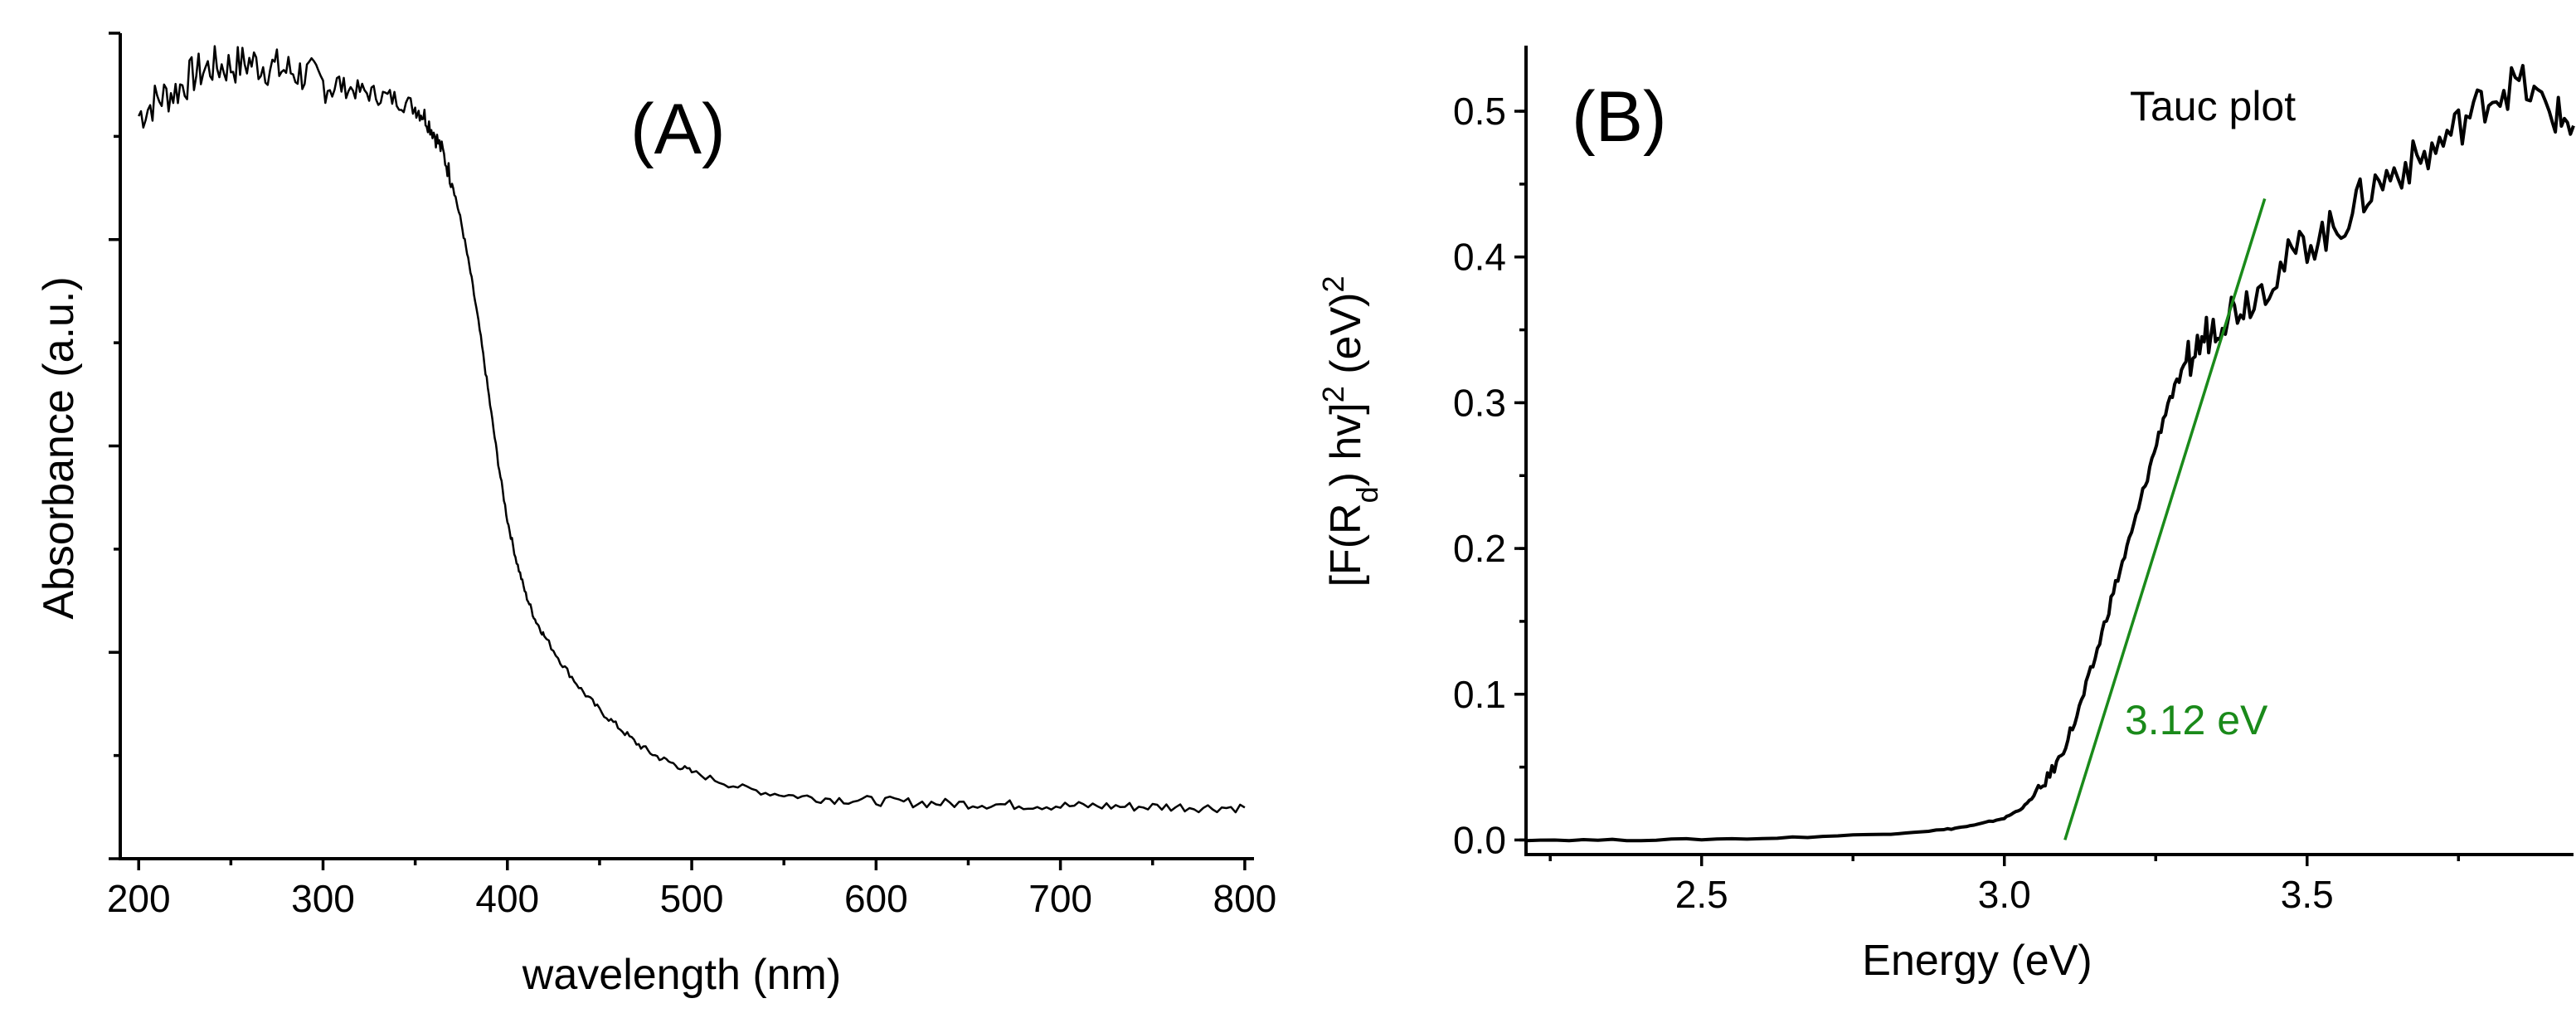 This screenshot has width=2576, height=1018. Describe the element at coordinates (1245, 898) in the screenshot. I see `x-tick-label: 800` at that location.